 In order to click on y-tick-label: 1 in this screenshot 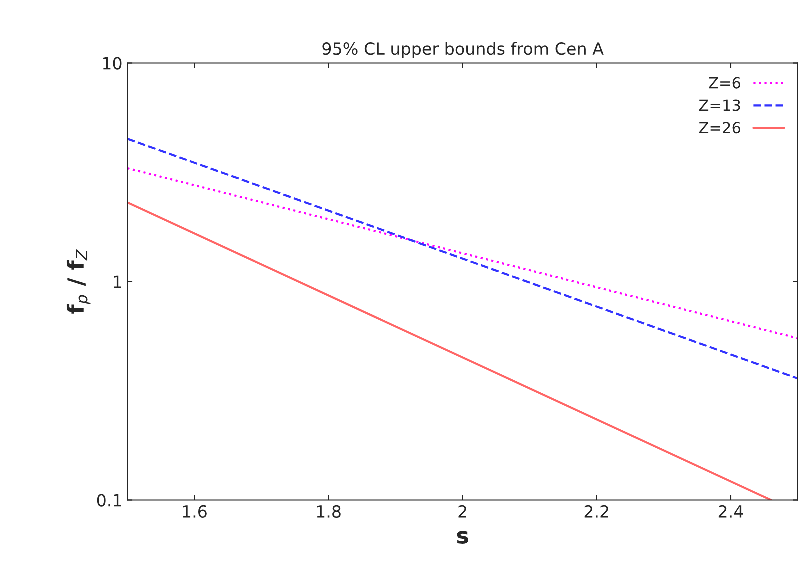, I will do `click(118, 282)`.